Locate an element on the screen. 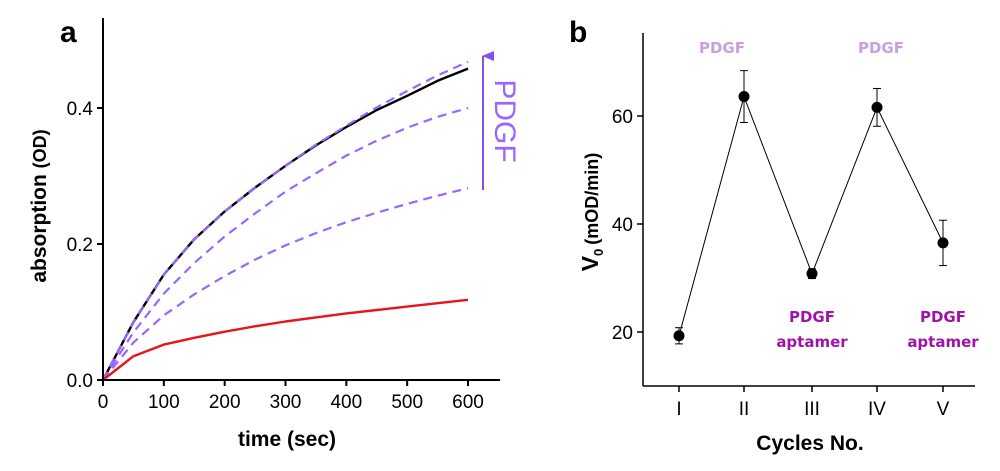  panel-b-ylabel-unit: (mOD/min) is located at coordinates (592, 199).